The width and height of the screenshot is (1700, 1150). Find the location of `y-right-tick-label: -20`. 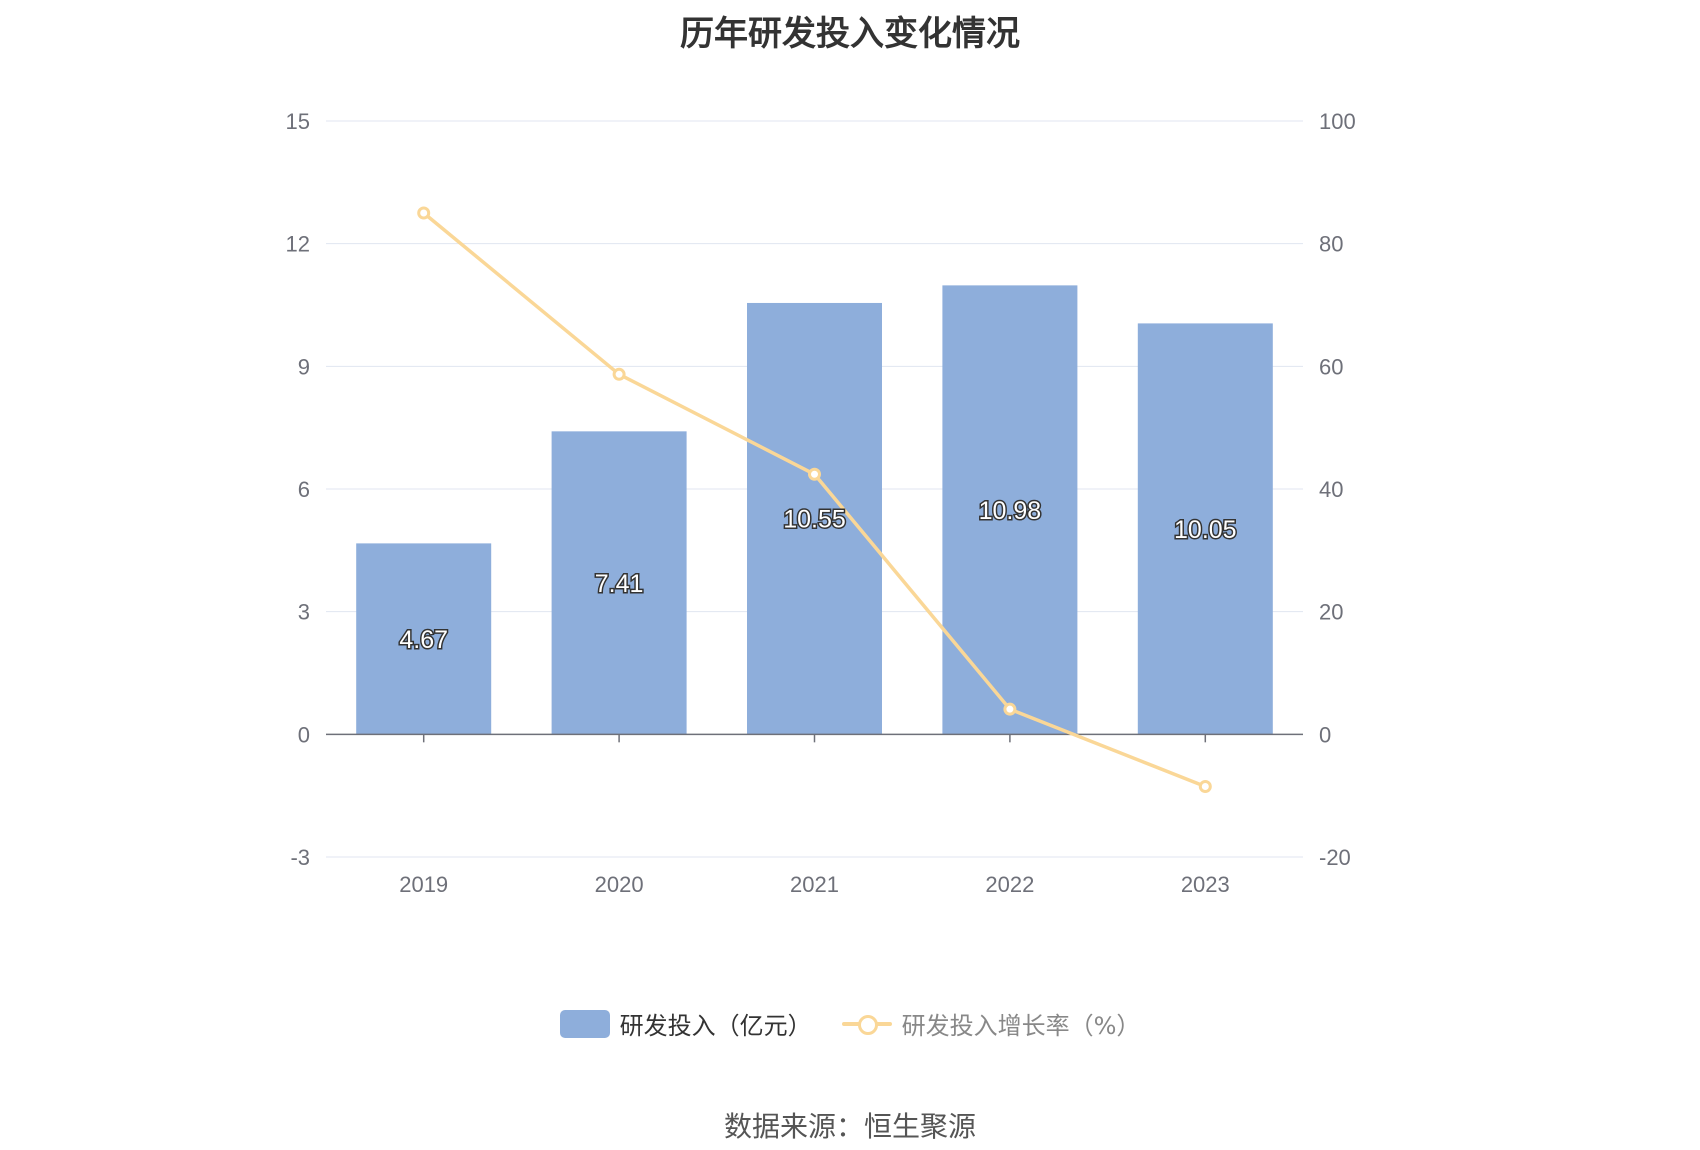

y-right-tick-label: -20 is located at coordinates (1335, 857).